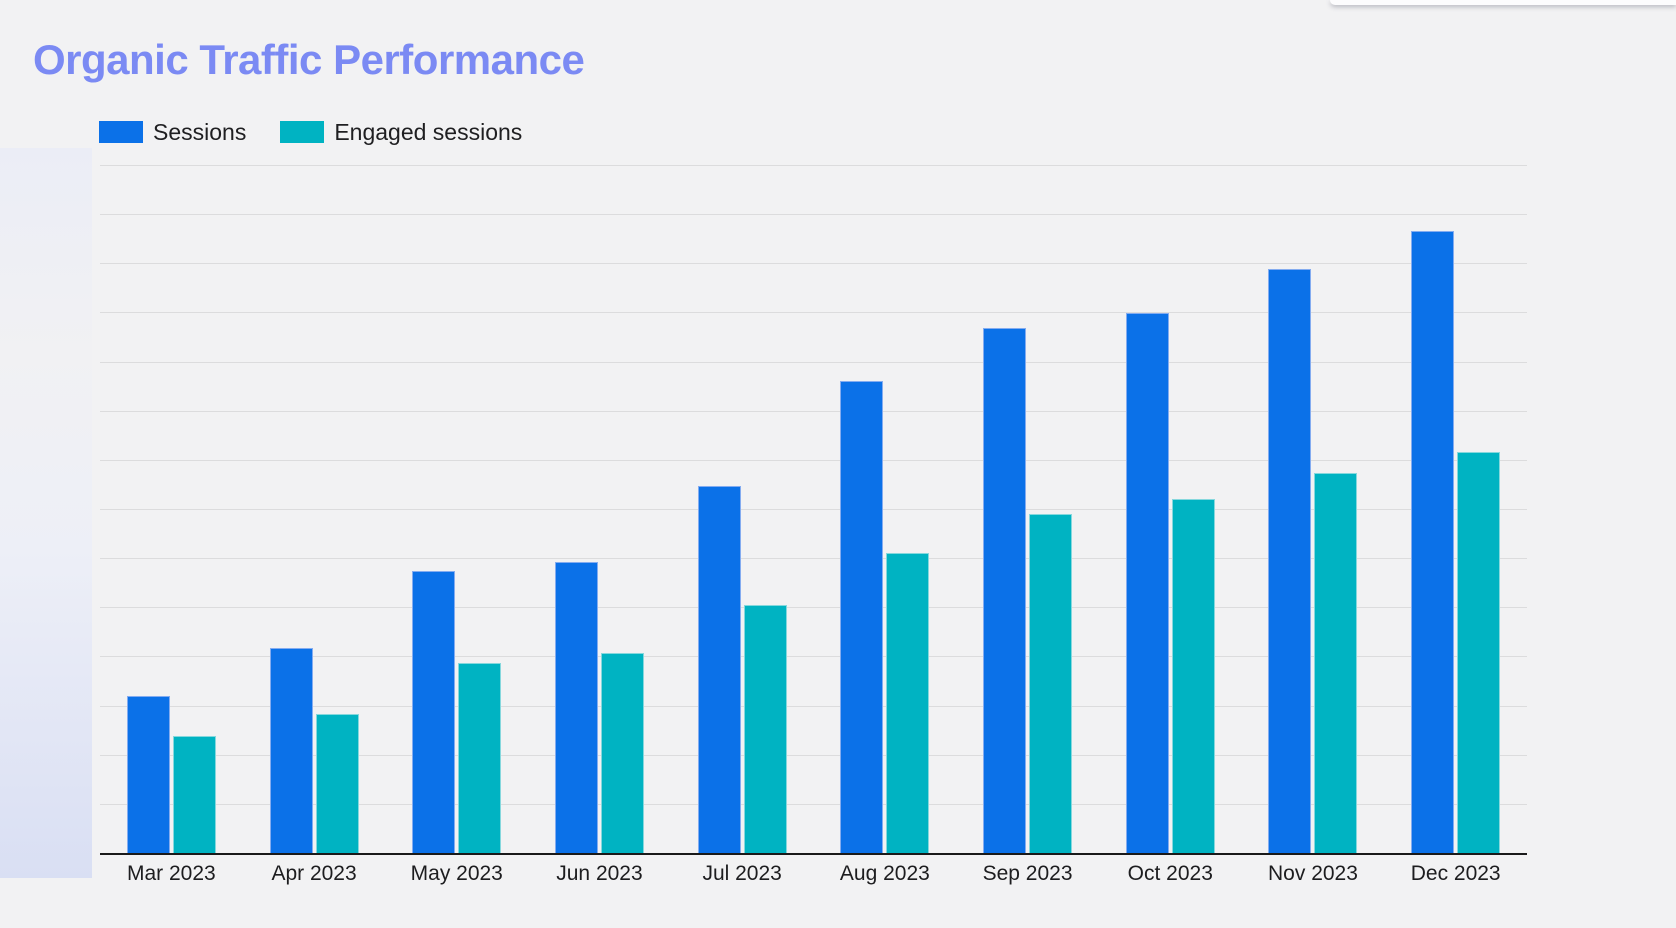  I want to click on engaged-sessions-swatch-icon, so click(302, 132).